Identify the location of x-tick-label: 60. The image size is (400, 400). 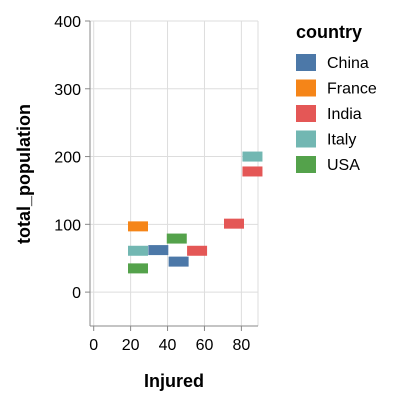
(205, 345).